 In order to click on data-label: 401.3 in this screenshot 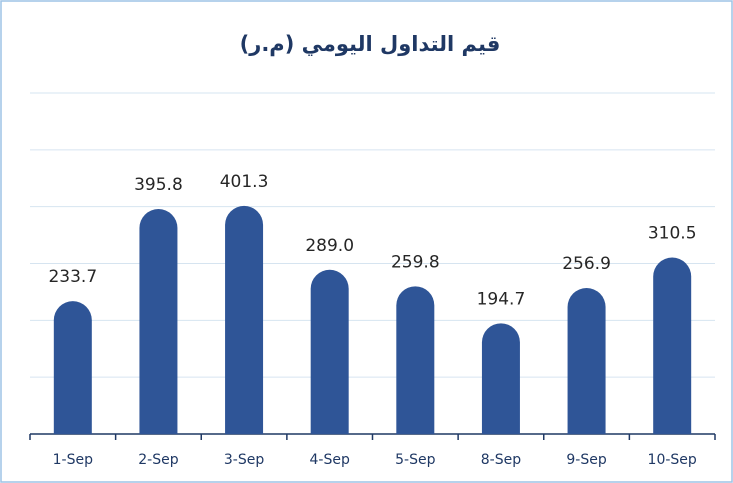, I will do `click(244, 182)`.